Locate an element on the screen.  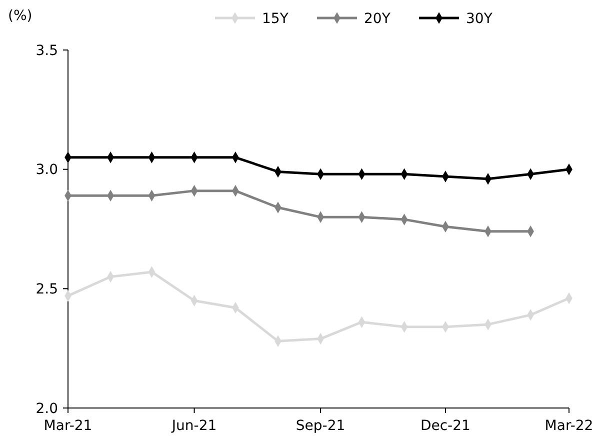
x-tick-label: Mar-22 is located at coordinates (569, 426).